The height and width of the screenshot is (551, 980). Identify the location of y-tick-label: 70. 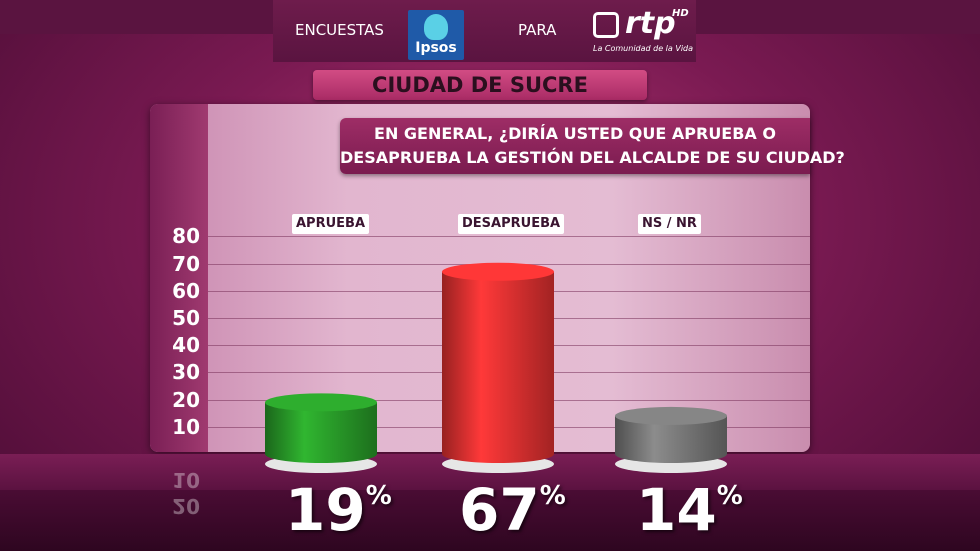
(186, 263).